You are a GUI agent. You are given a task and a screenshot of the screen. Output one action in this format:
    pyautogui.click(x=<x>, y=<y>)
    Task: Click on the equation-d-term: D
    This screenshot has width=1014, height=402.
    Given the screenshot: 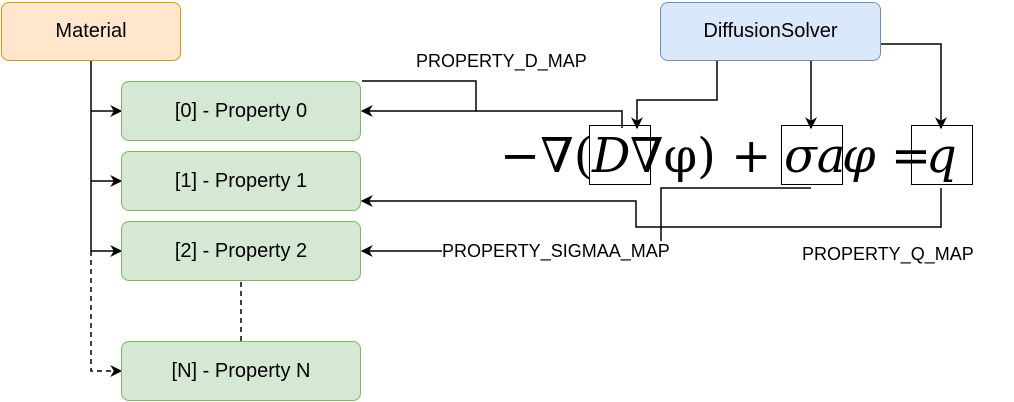 What is the action you would take?
    pyautogui.click(x=611, y=156)
    